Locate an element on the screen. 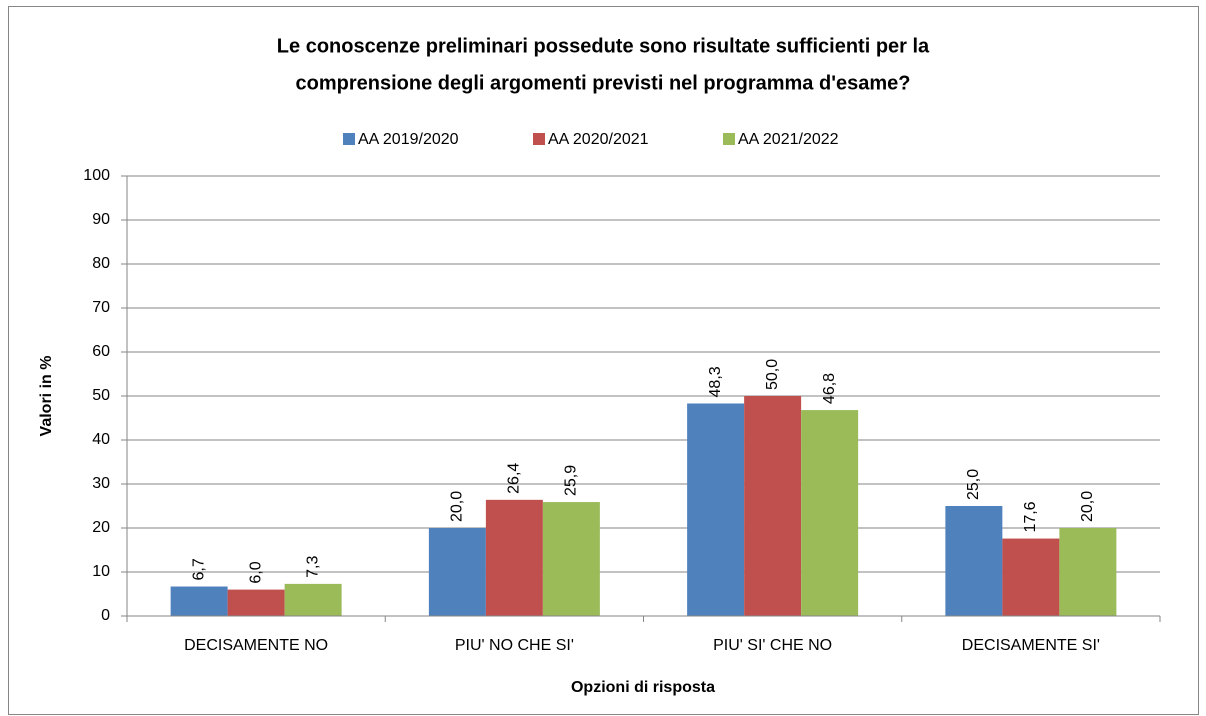 This screenshot has height=716, width=1206. data-label: 25,0 is located at coordinates (973, 484).